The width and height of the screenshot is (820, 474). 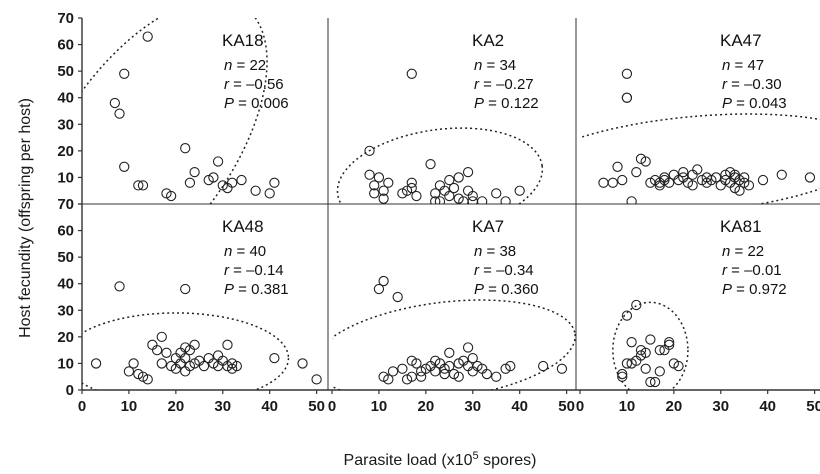 I want to click on panel-label: KA48, so click(x=243, y=226).